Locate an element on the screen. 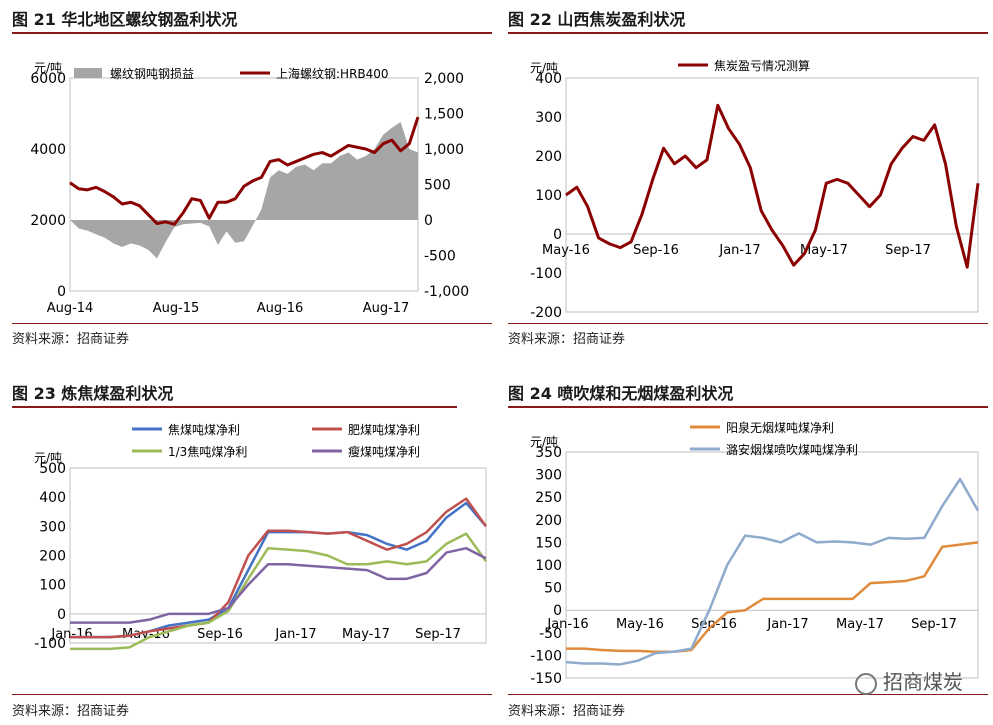  x-tick-label: Aug-15 is located at coordinates (176, 308).